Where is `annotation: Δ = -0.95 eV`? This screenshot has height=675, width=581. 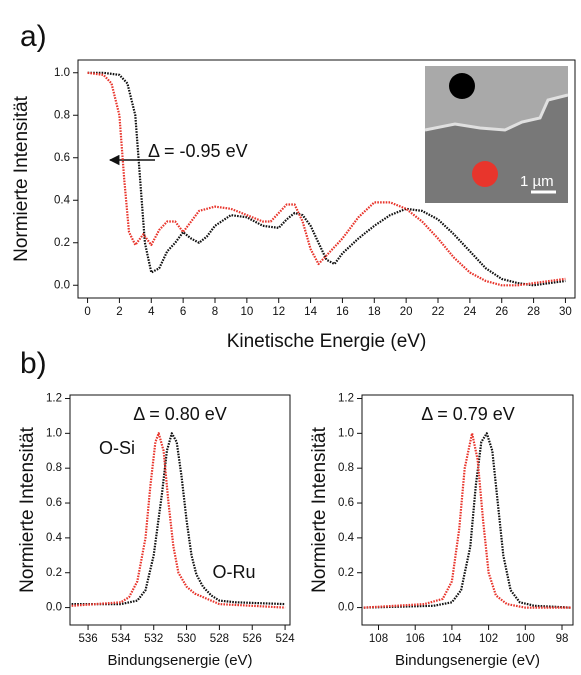 annotation: Δ = -0.95 eV is located at coordinates (198, 151).